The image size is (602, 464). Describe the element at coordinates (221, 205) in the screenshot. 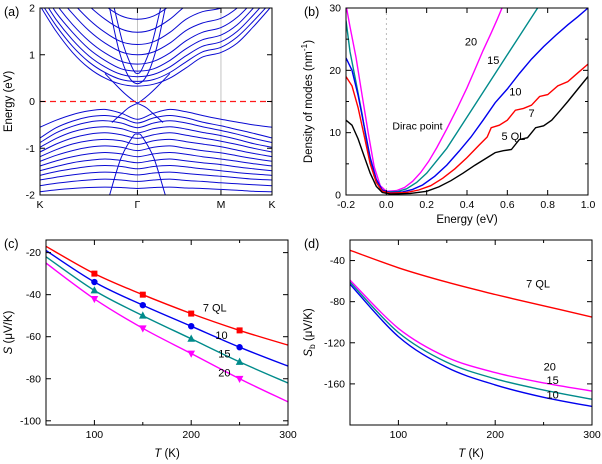

I see `x-tick-label: M` at that location.